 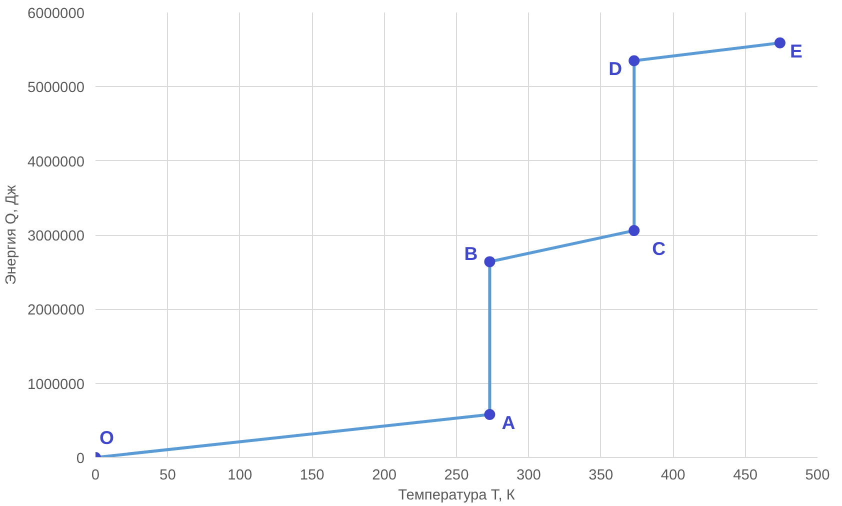 I want to click on annotation: O, so click(x=107, y=437).